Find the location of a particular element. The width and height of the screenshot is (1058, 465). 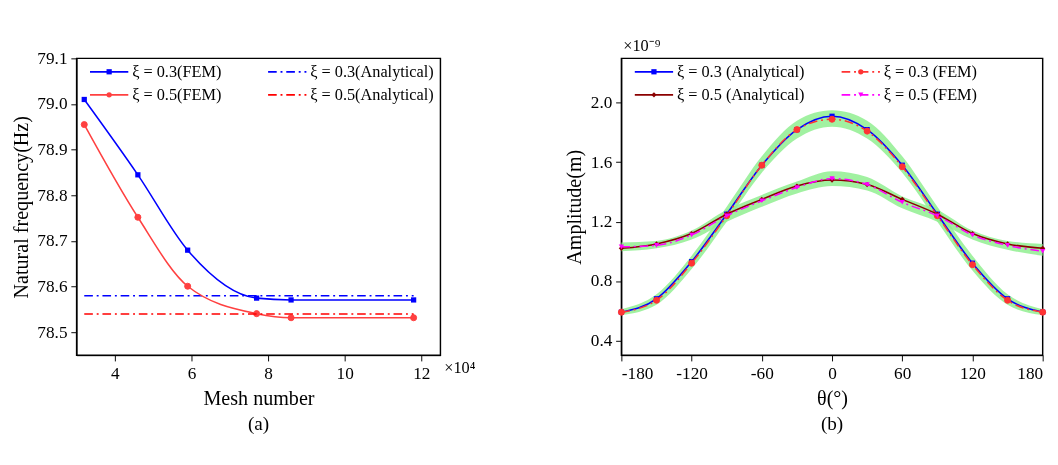

text: (a) is located at coordinates (258, 423).